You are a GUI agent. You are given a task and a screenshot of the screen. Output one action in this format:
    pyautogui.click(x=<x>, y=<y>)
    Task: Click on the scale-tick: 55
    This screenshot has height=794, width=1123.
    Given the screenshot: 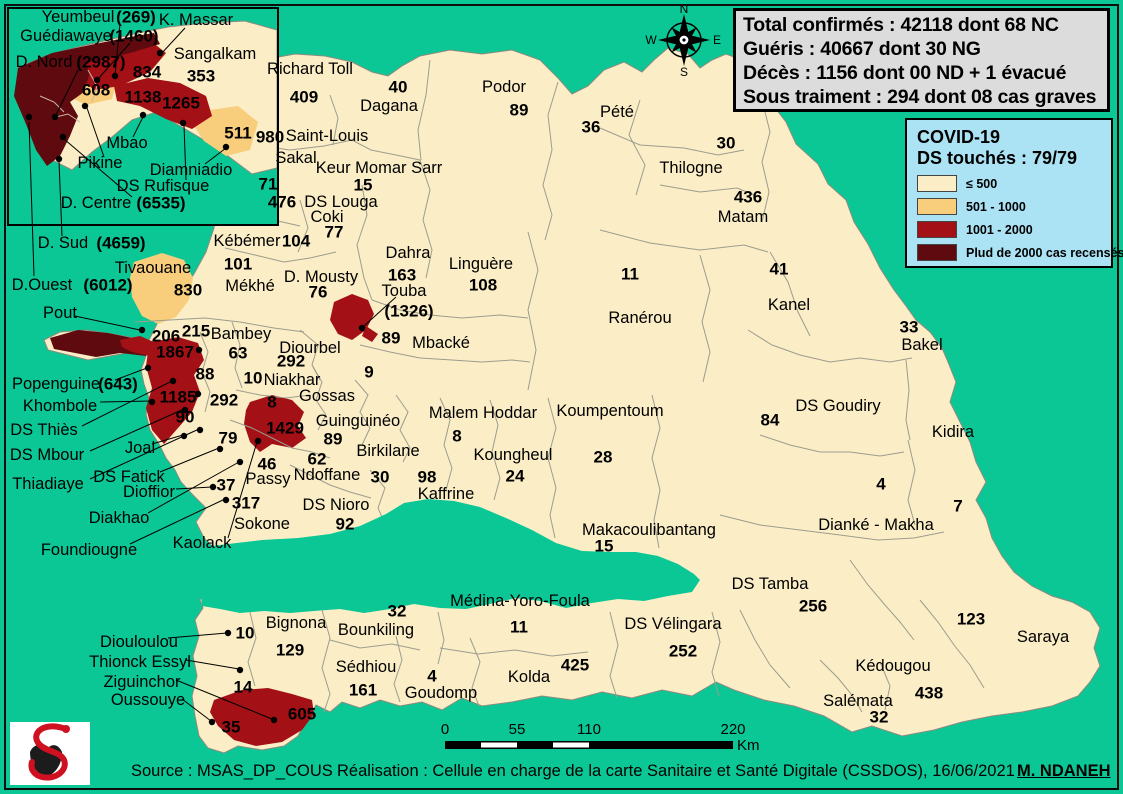 What is the action you would take?
    pyautogui.click(x=517, y=729)
    